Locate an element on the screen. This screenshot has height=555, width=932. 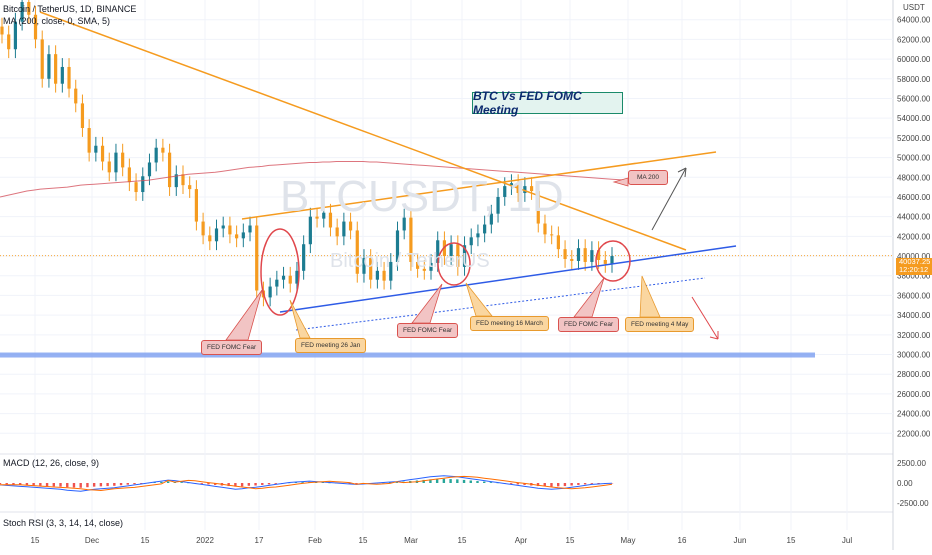
y-tick-label: 32000.00 is located at coordinates (914, 335).